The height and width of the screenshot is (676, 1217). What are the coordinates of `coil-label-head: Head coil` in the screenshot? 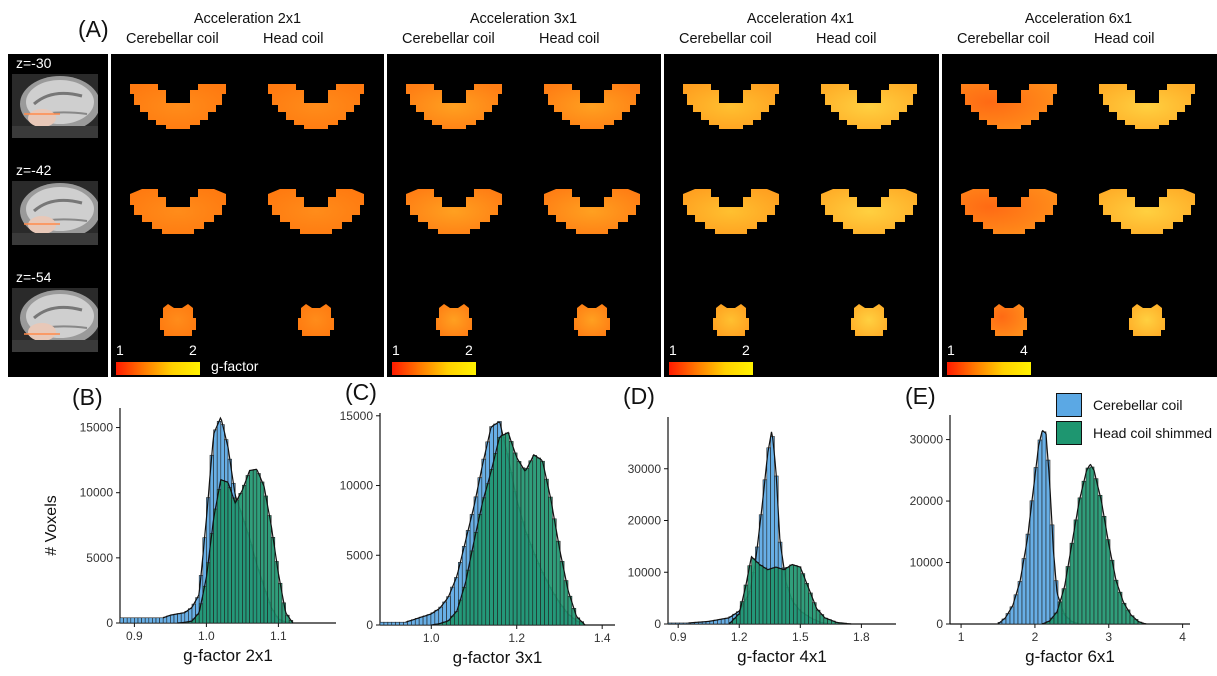 It's located at (293, 39).